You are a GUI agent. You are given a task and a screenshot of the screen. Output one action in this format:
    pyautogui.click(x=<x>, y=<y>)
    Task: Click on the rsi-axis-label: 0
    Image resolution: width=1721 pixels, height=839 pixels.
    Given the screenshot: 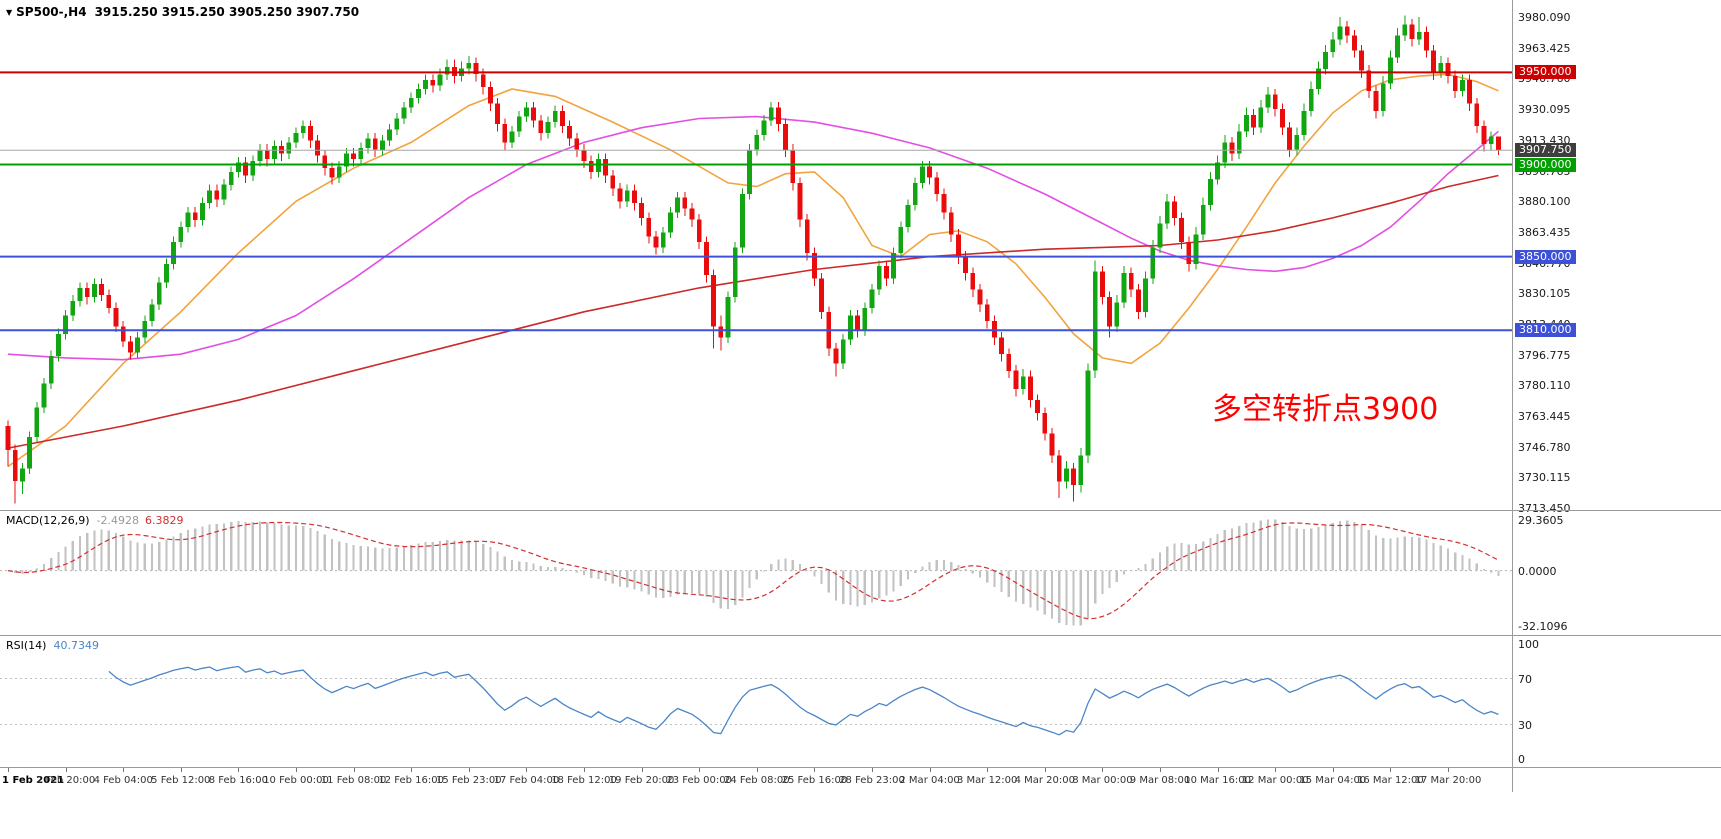 What is the action you would take?
    pyautogui.click(x=1521, y=759)
    